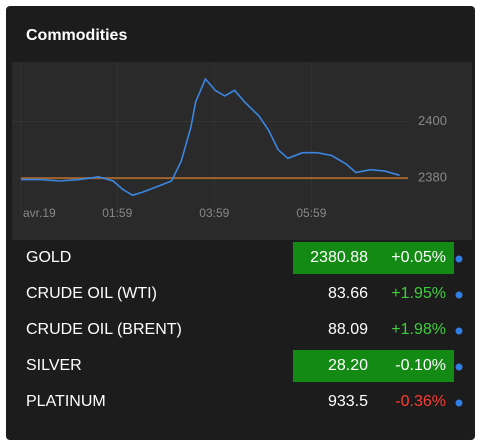  What do you see at coordinates (48, 257) in the screenshot?
I see `commodity-name: GOLD` at bounding box center [48, 257].